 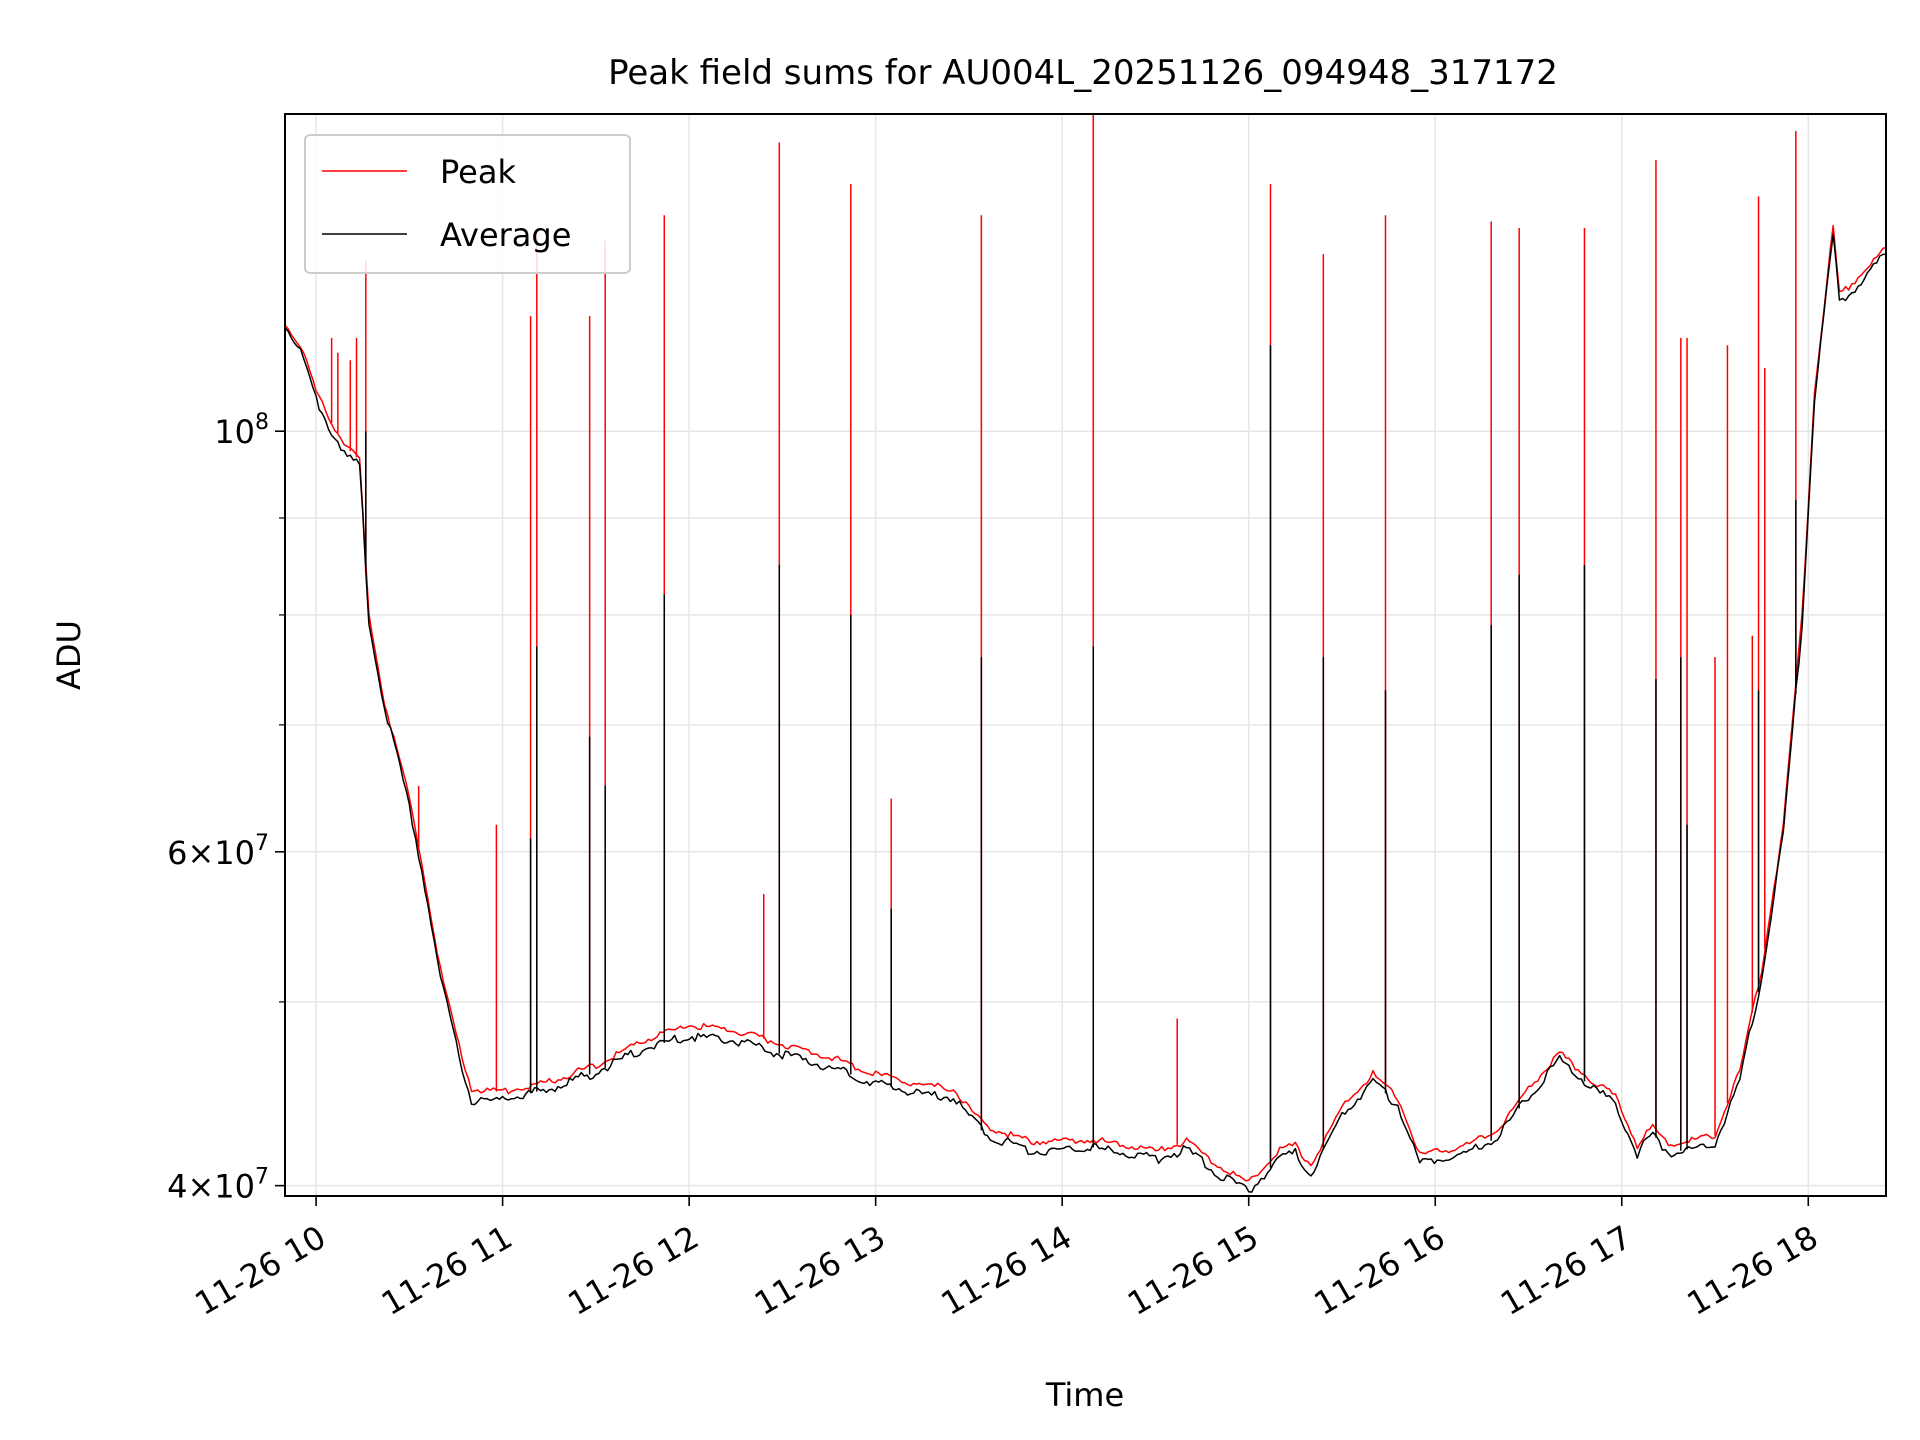 I want to click on y-axis-label: ADU, so click(x=69, y=655).